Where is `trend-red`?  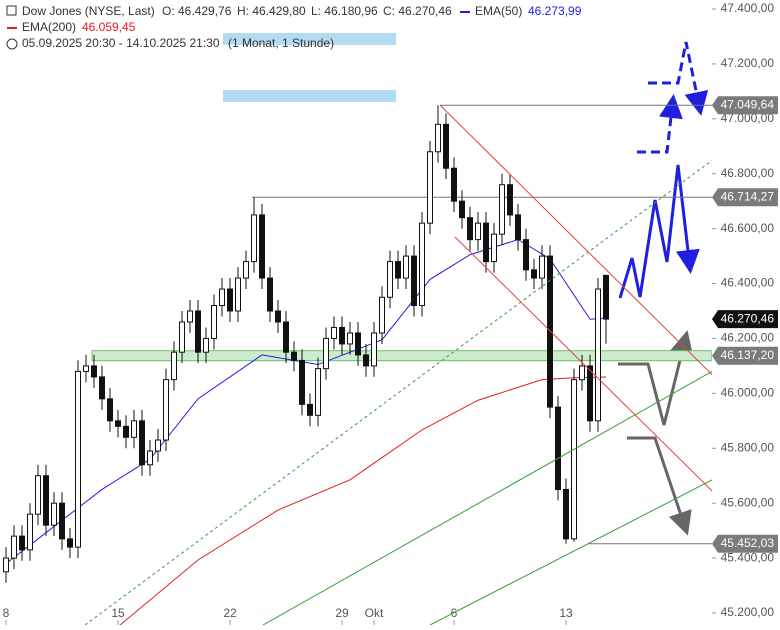 trend-red is located at coordinates (583, 364).